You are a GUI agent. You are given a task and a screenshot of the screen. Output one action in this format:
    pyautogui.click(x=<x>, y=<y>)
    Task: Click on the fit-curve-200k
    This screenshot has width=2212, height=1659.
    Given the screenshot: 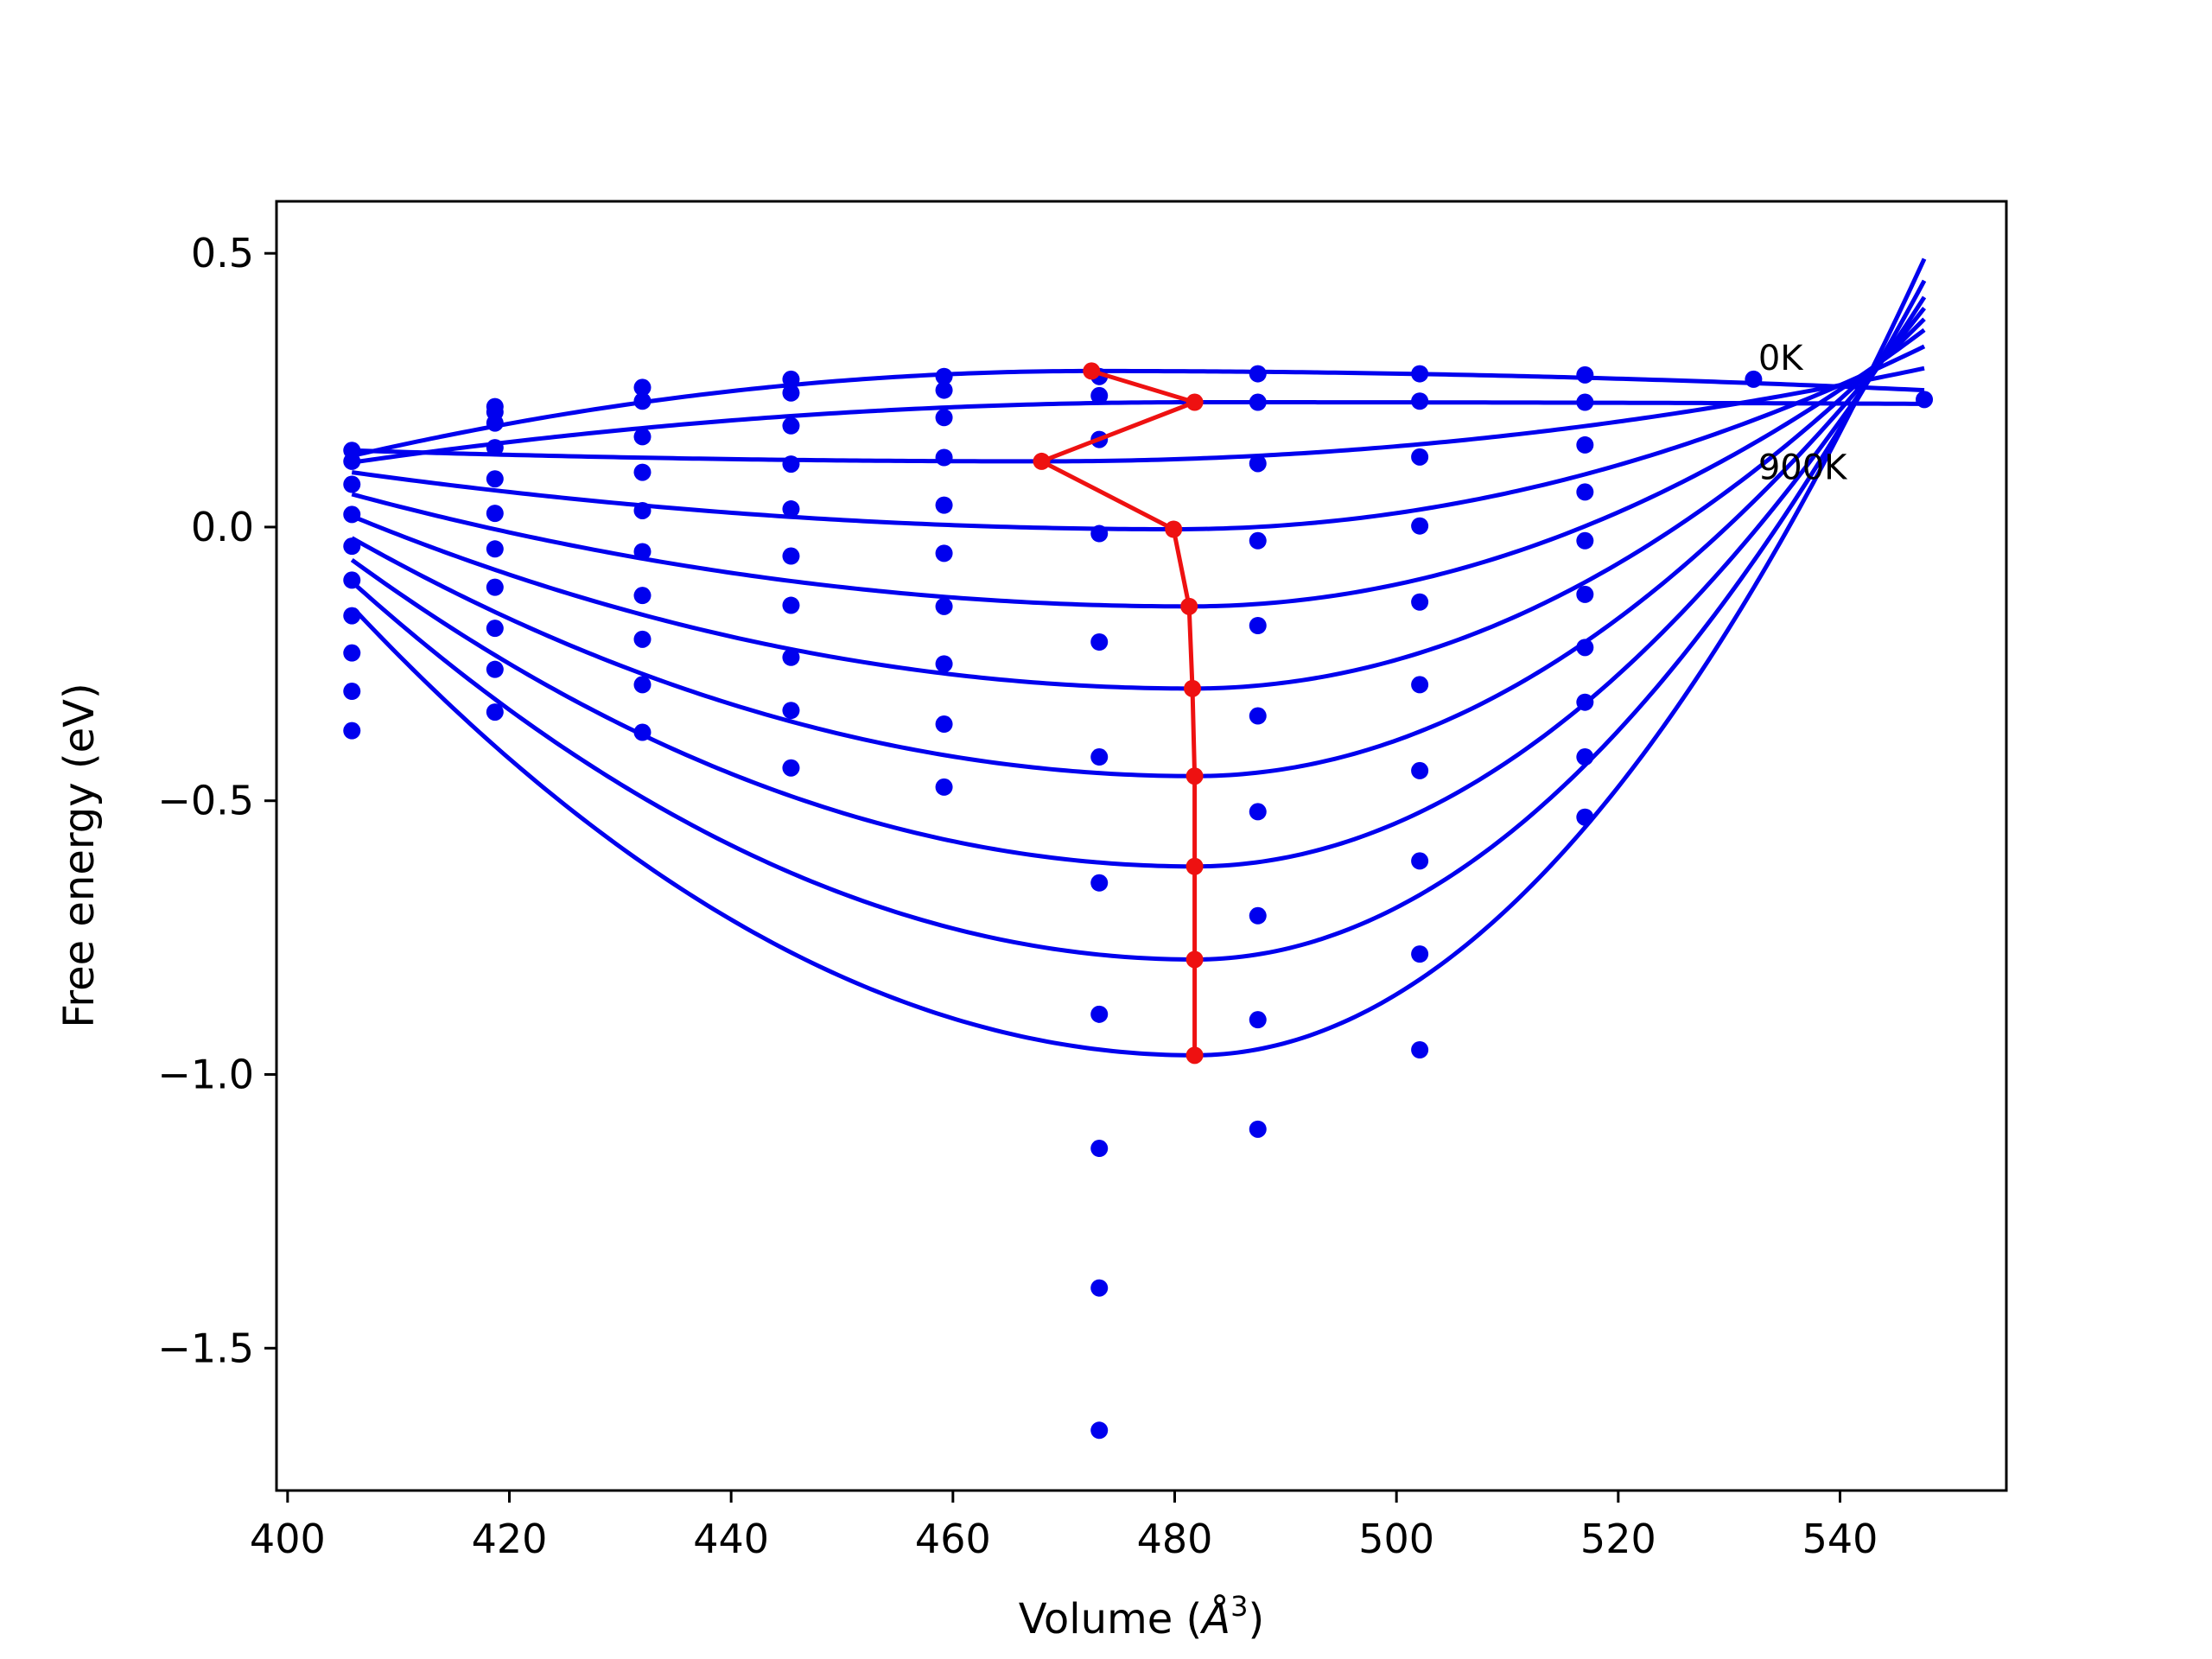 What is the action you would take?
    pyautogui.click(x=1138, y=414)
    